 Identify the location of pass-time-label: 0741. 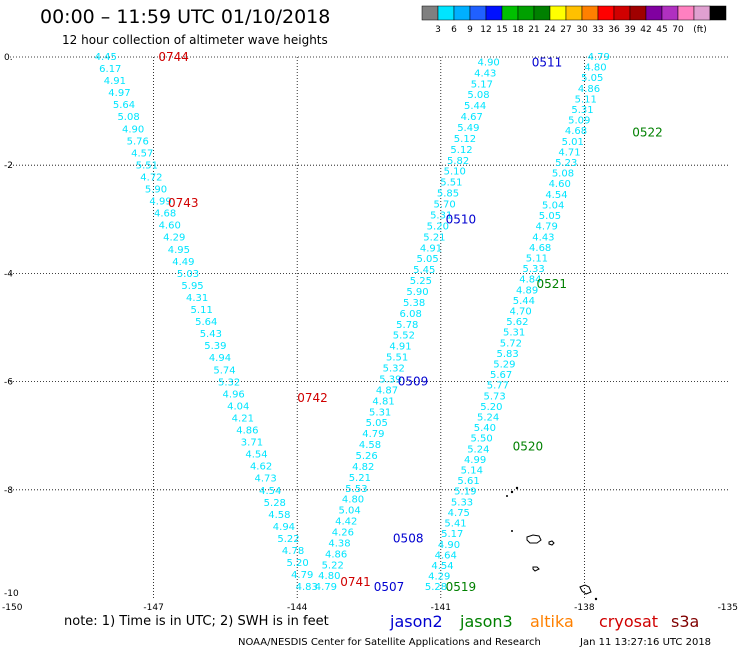
(355, 582).